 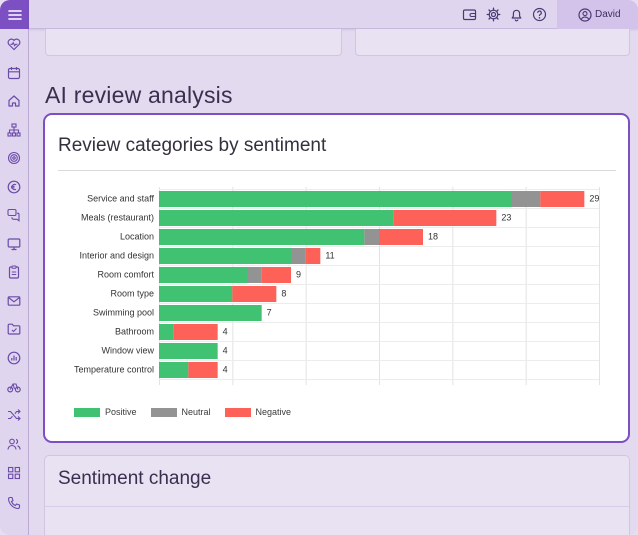 I want to click on clipboard-icon, so click(x=14, y=272).